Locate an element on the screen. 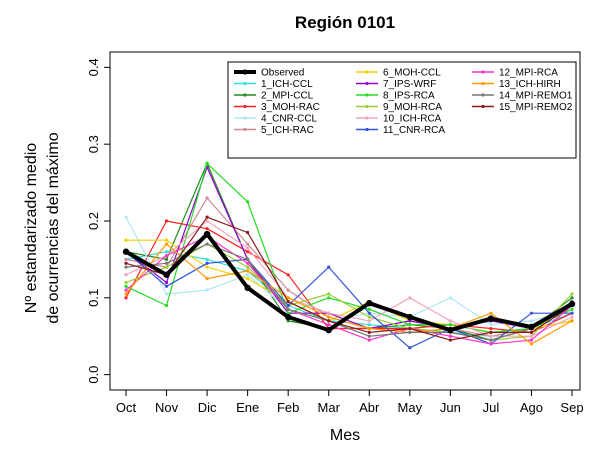 The image size is (592, 452). x-tick-label: May is located at coordinates (410, 407).